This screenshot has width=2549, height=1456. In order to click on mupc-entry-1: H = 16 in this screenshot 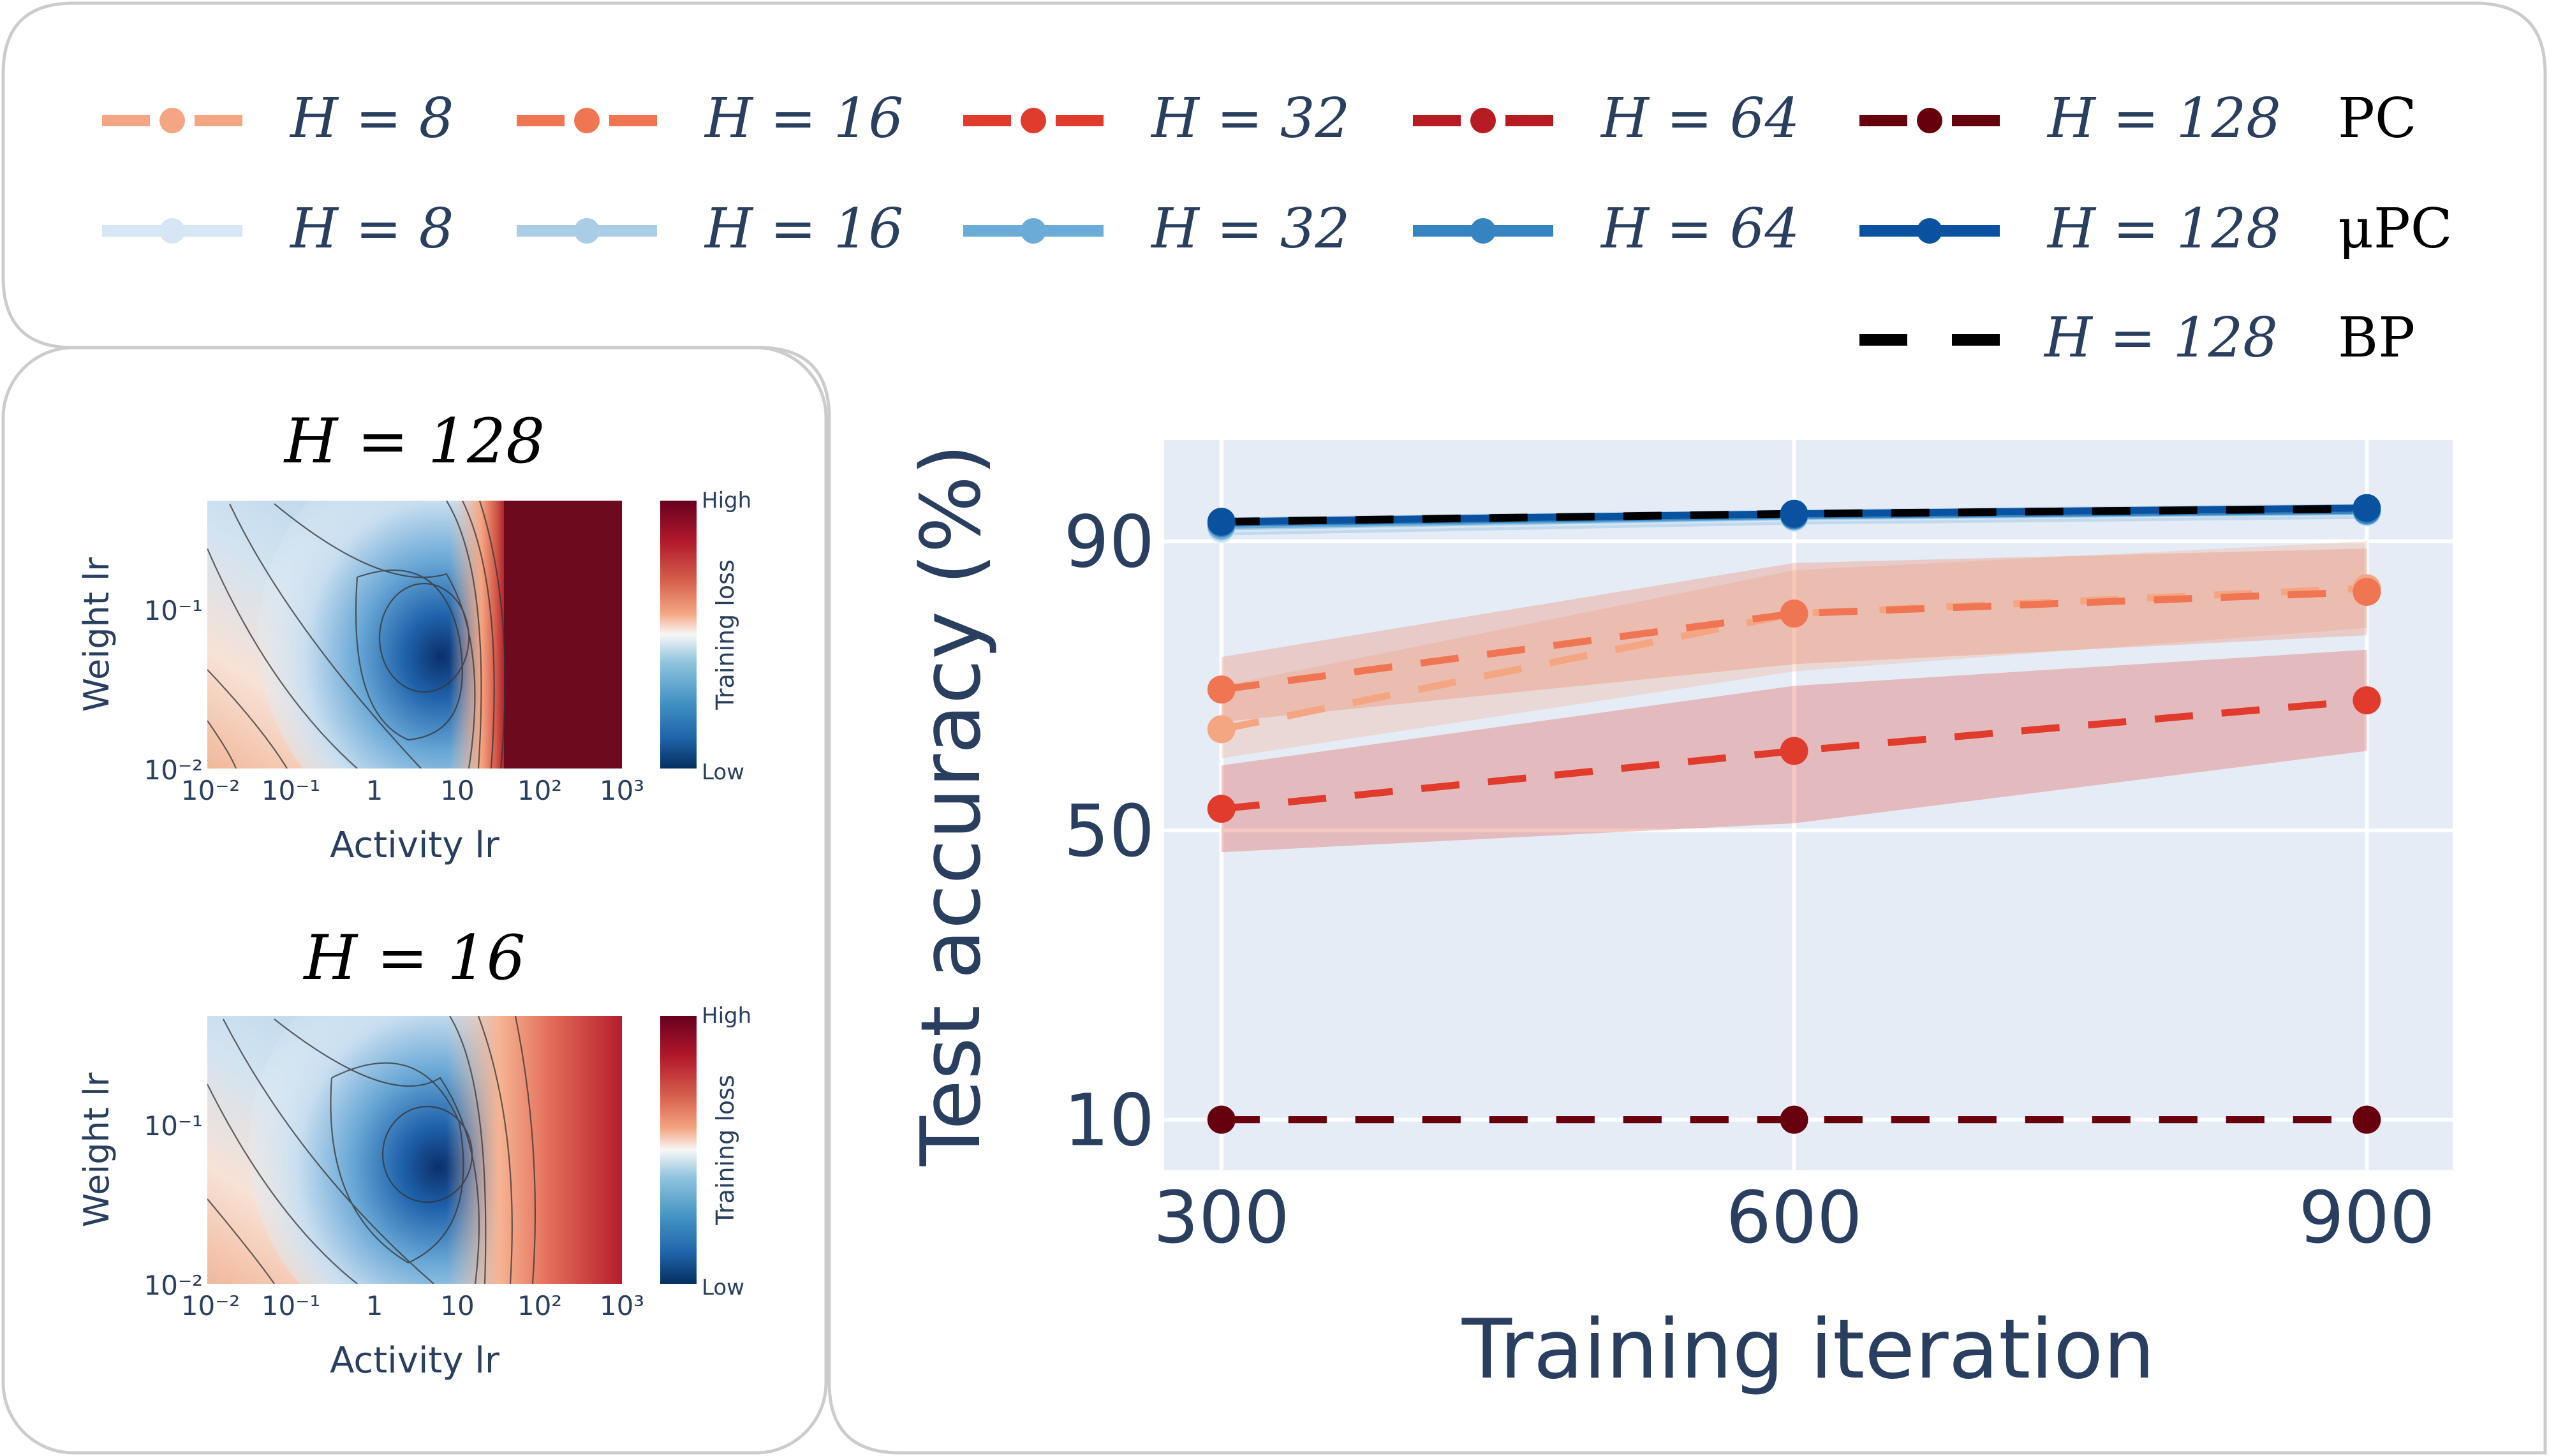, I will do `click(710, 229)`.